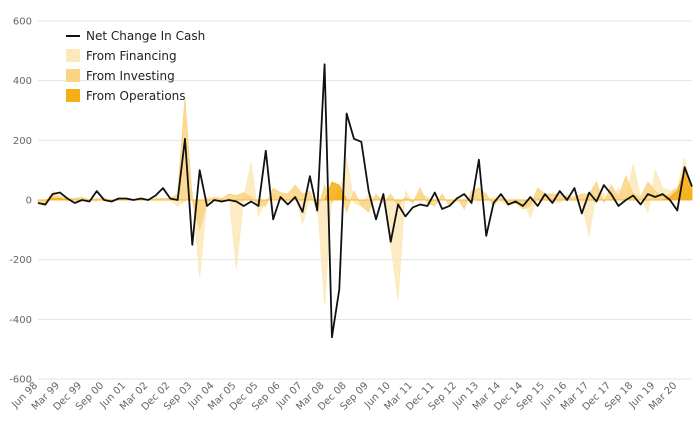 This screenshot has height=433, width=700. What do you see at coordinates (136, 96) in the screenshot?
I see `legend-label: From Operations` at bounding box center [136, 96].